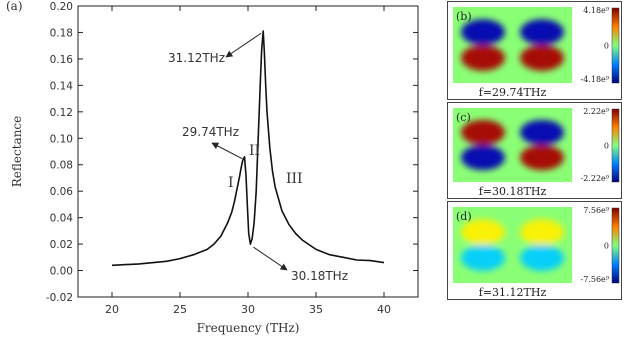 This screenshot has height=347, width=626. What do you see at coordinates (464, 216) in the screenshot?
I see `panel-label: (d)` at bounding box center [464, 216].